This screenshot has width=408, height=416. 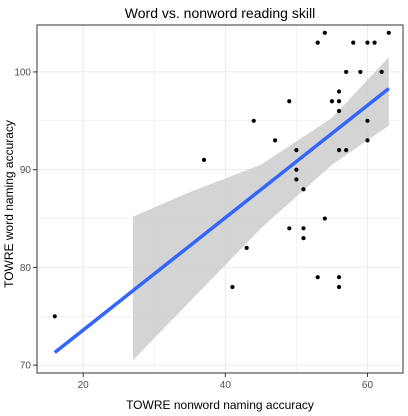 I want to click on y-tick-label: 100, so click(x=22, y=72).